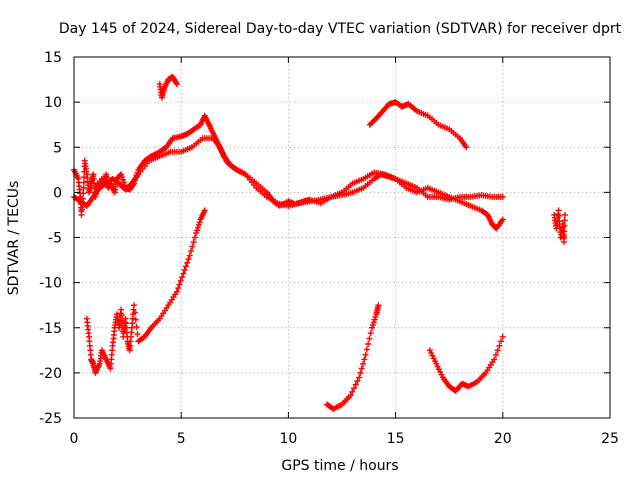  Describe the element at coordinates (288, 439) in the screenshot. I see `x-tick-label: 10` at that location.